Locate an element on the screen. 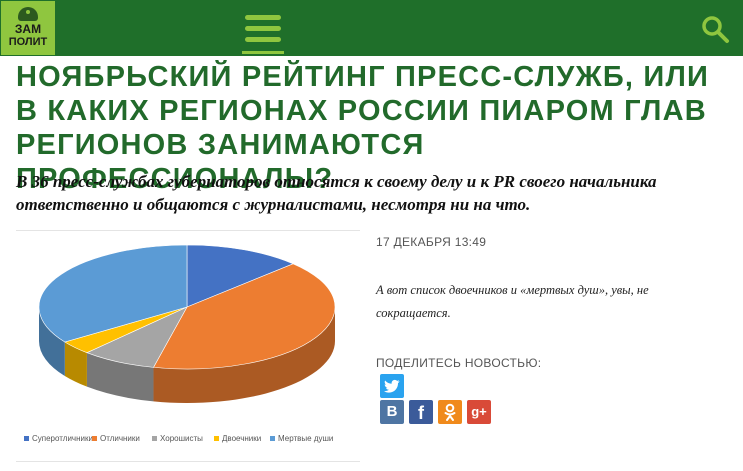 The image size is (743, 471). legend-item: Суперотличники is located at coordinates (58, 438).